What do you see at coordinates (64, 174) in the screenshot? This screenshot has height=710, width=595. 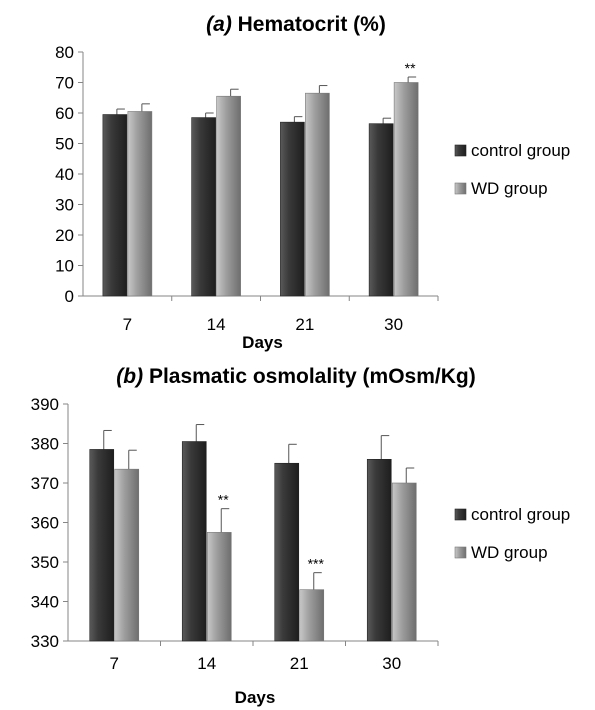 I see `y-tick-label: 40` at bounding box center [64, 174].